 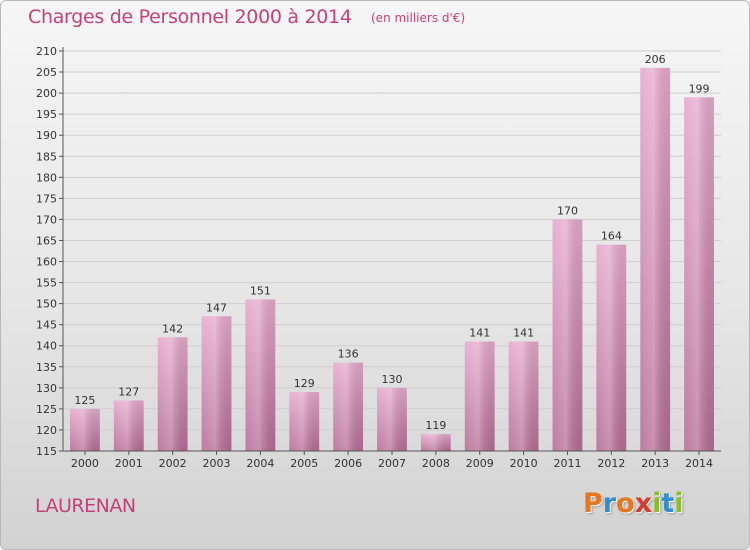 I want to click on data-label: 125, so click(x=84, y=400).